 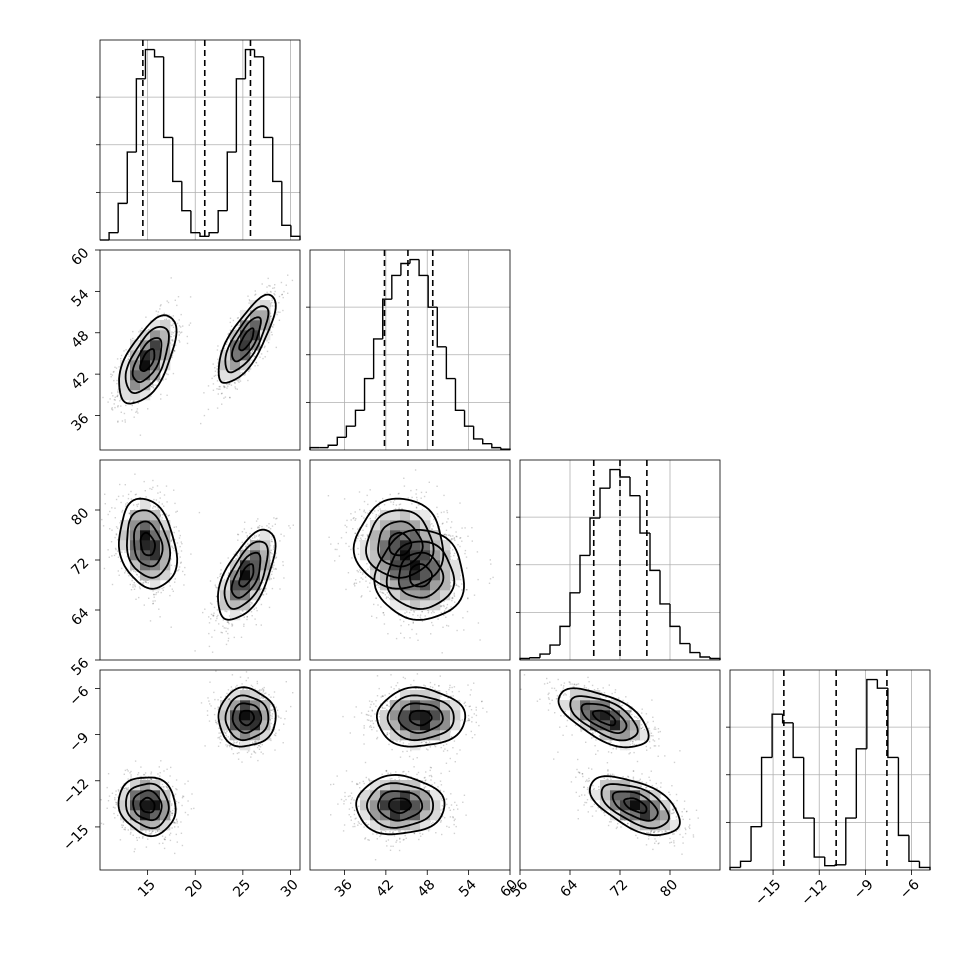 What do you see at coordinates (198, 355) in the screenshot?
I see `panel-1-0-plot-area` at bounding box center [198, 355].